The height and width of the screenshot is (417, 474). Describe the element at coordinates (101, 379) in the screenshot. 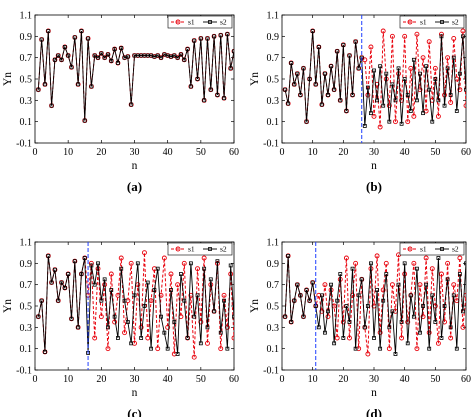

I see `x-tick-label: 20` at that location.